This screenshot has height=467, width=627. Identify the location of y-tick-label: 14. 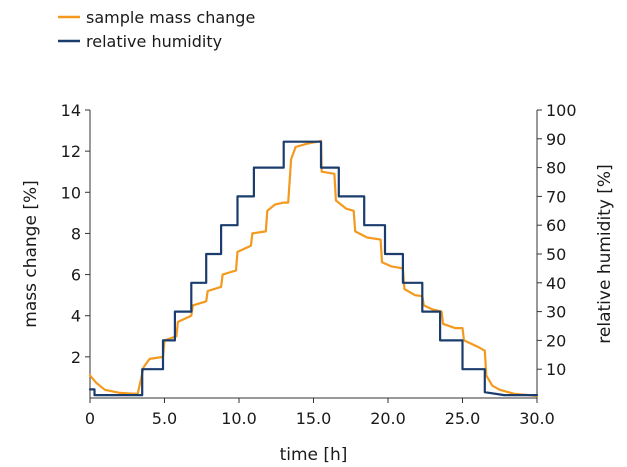
(71, 110).